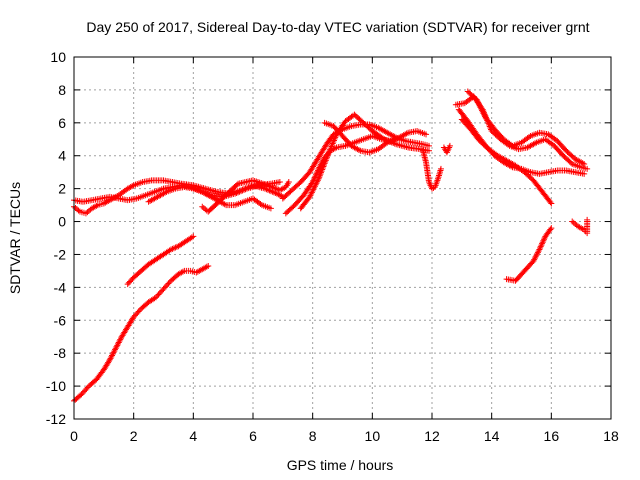 This screenshot has height=480, width=640. I want to click on y-tick-label: -10, so click(56, 386).